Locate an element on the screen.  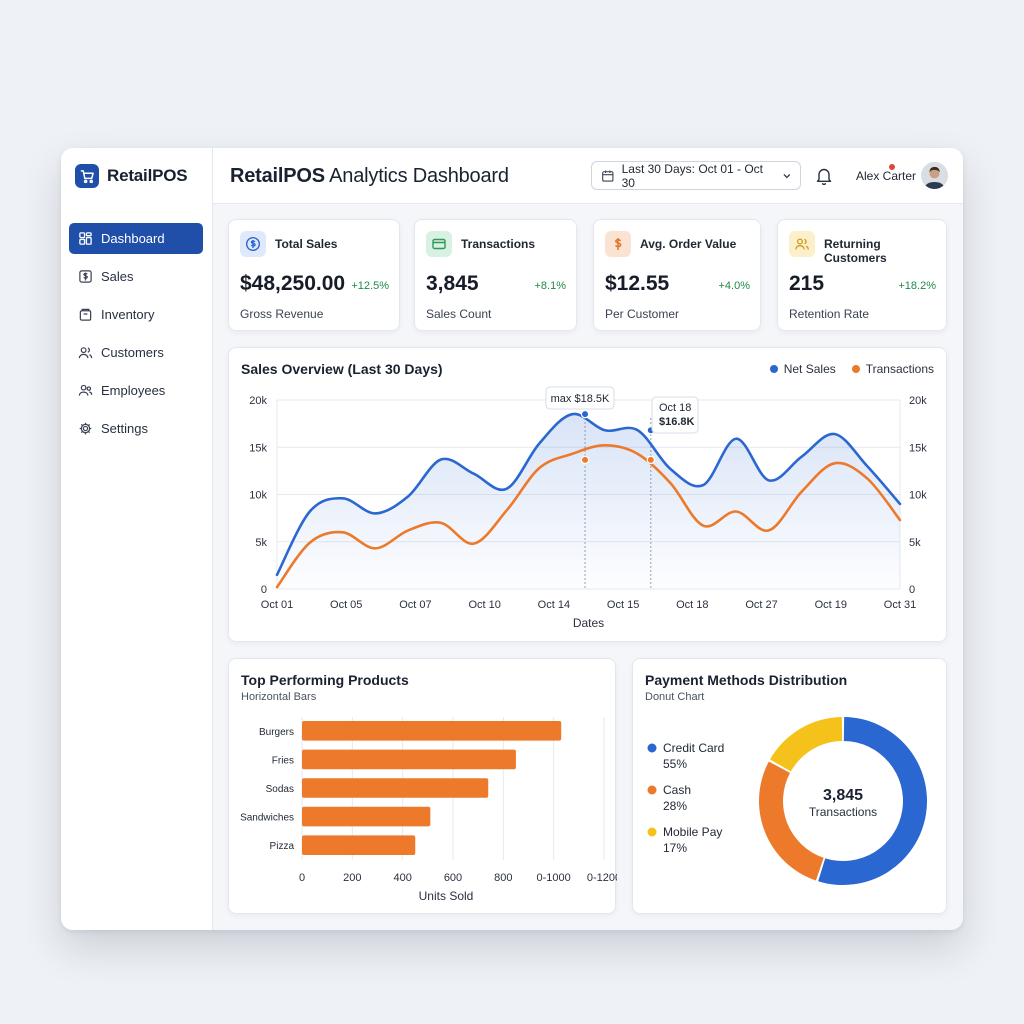
brand-name: RetailPOS is located at coordinates (147, 175).